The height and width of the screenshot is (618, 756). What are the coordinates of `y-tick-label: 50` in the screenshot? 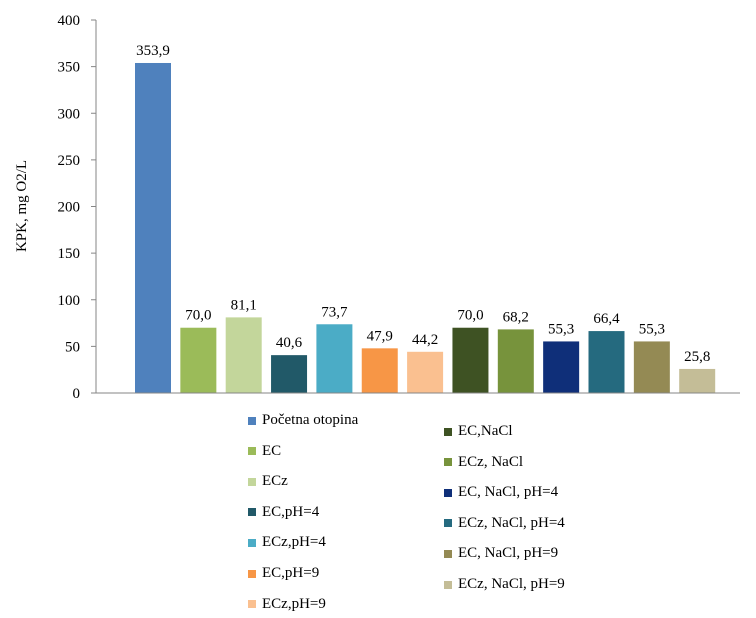 It's located at (72, 347).